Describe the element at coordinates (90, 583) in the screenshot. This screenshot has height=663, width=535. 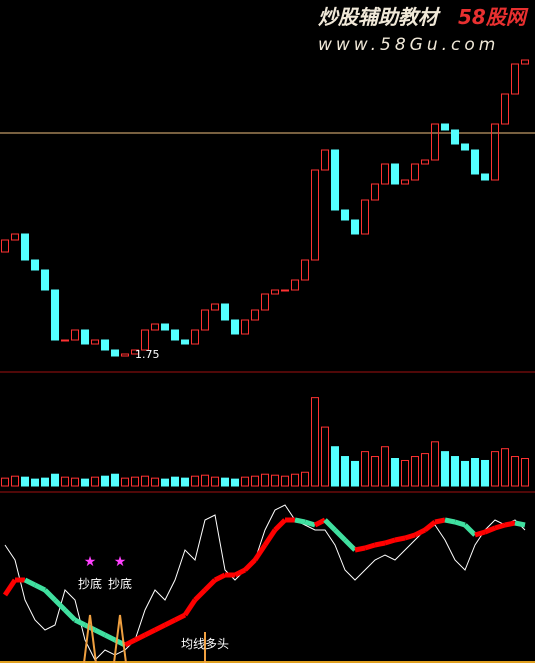
I see `annotation: 抄底` at that location.